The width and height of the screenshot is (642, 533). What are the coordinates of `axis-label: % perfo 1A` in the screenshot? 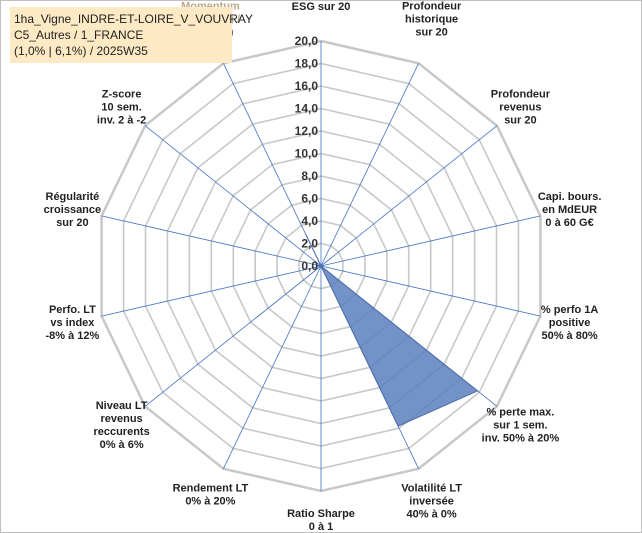 It's located at (570, 310).